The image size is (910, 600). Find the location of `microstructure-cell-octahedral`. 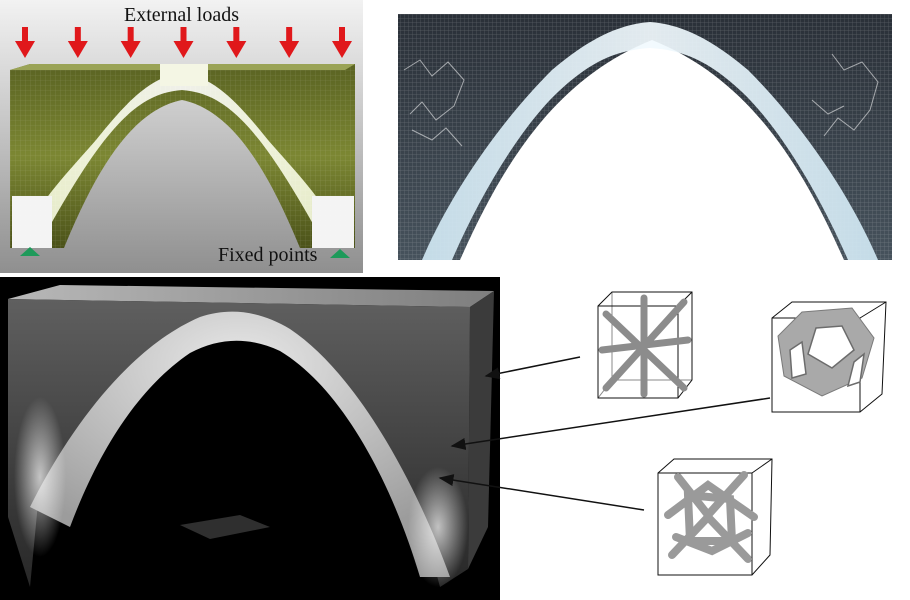

microstructure-cell-octahedral is located at coordinates (826, 358).